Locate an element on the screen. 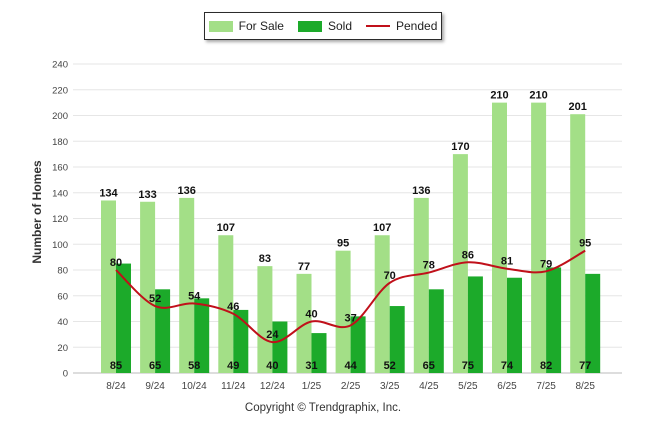  y-tick-label: 200 is located at coordinates (60, 116).